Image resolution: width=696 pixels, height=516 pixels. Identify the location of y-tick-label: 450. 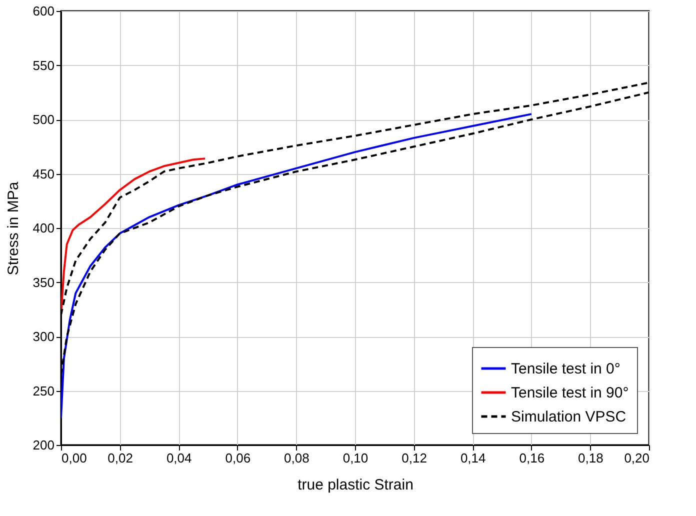
(43, 174).